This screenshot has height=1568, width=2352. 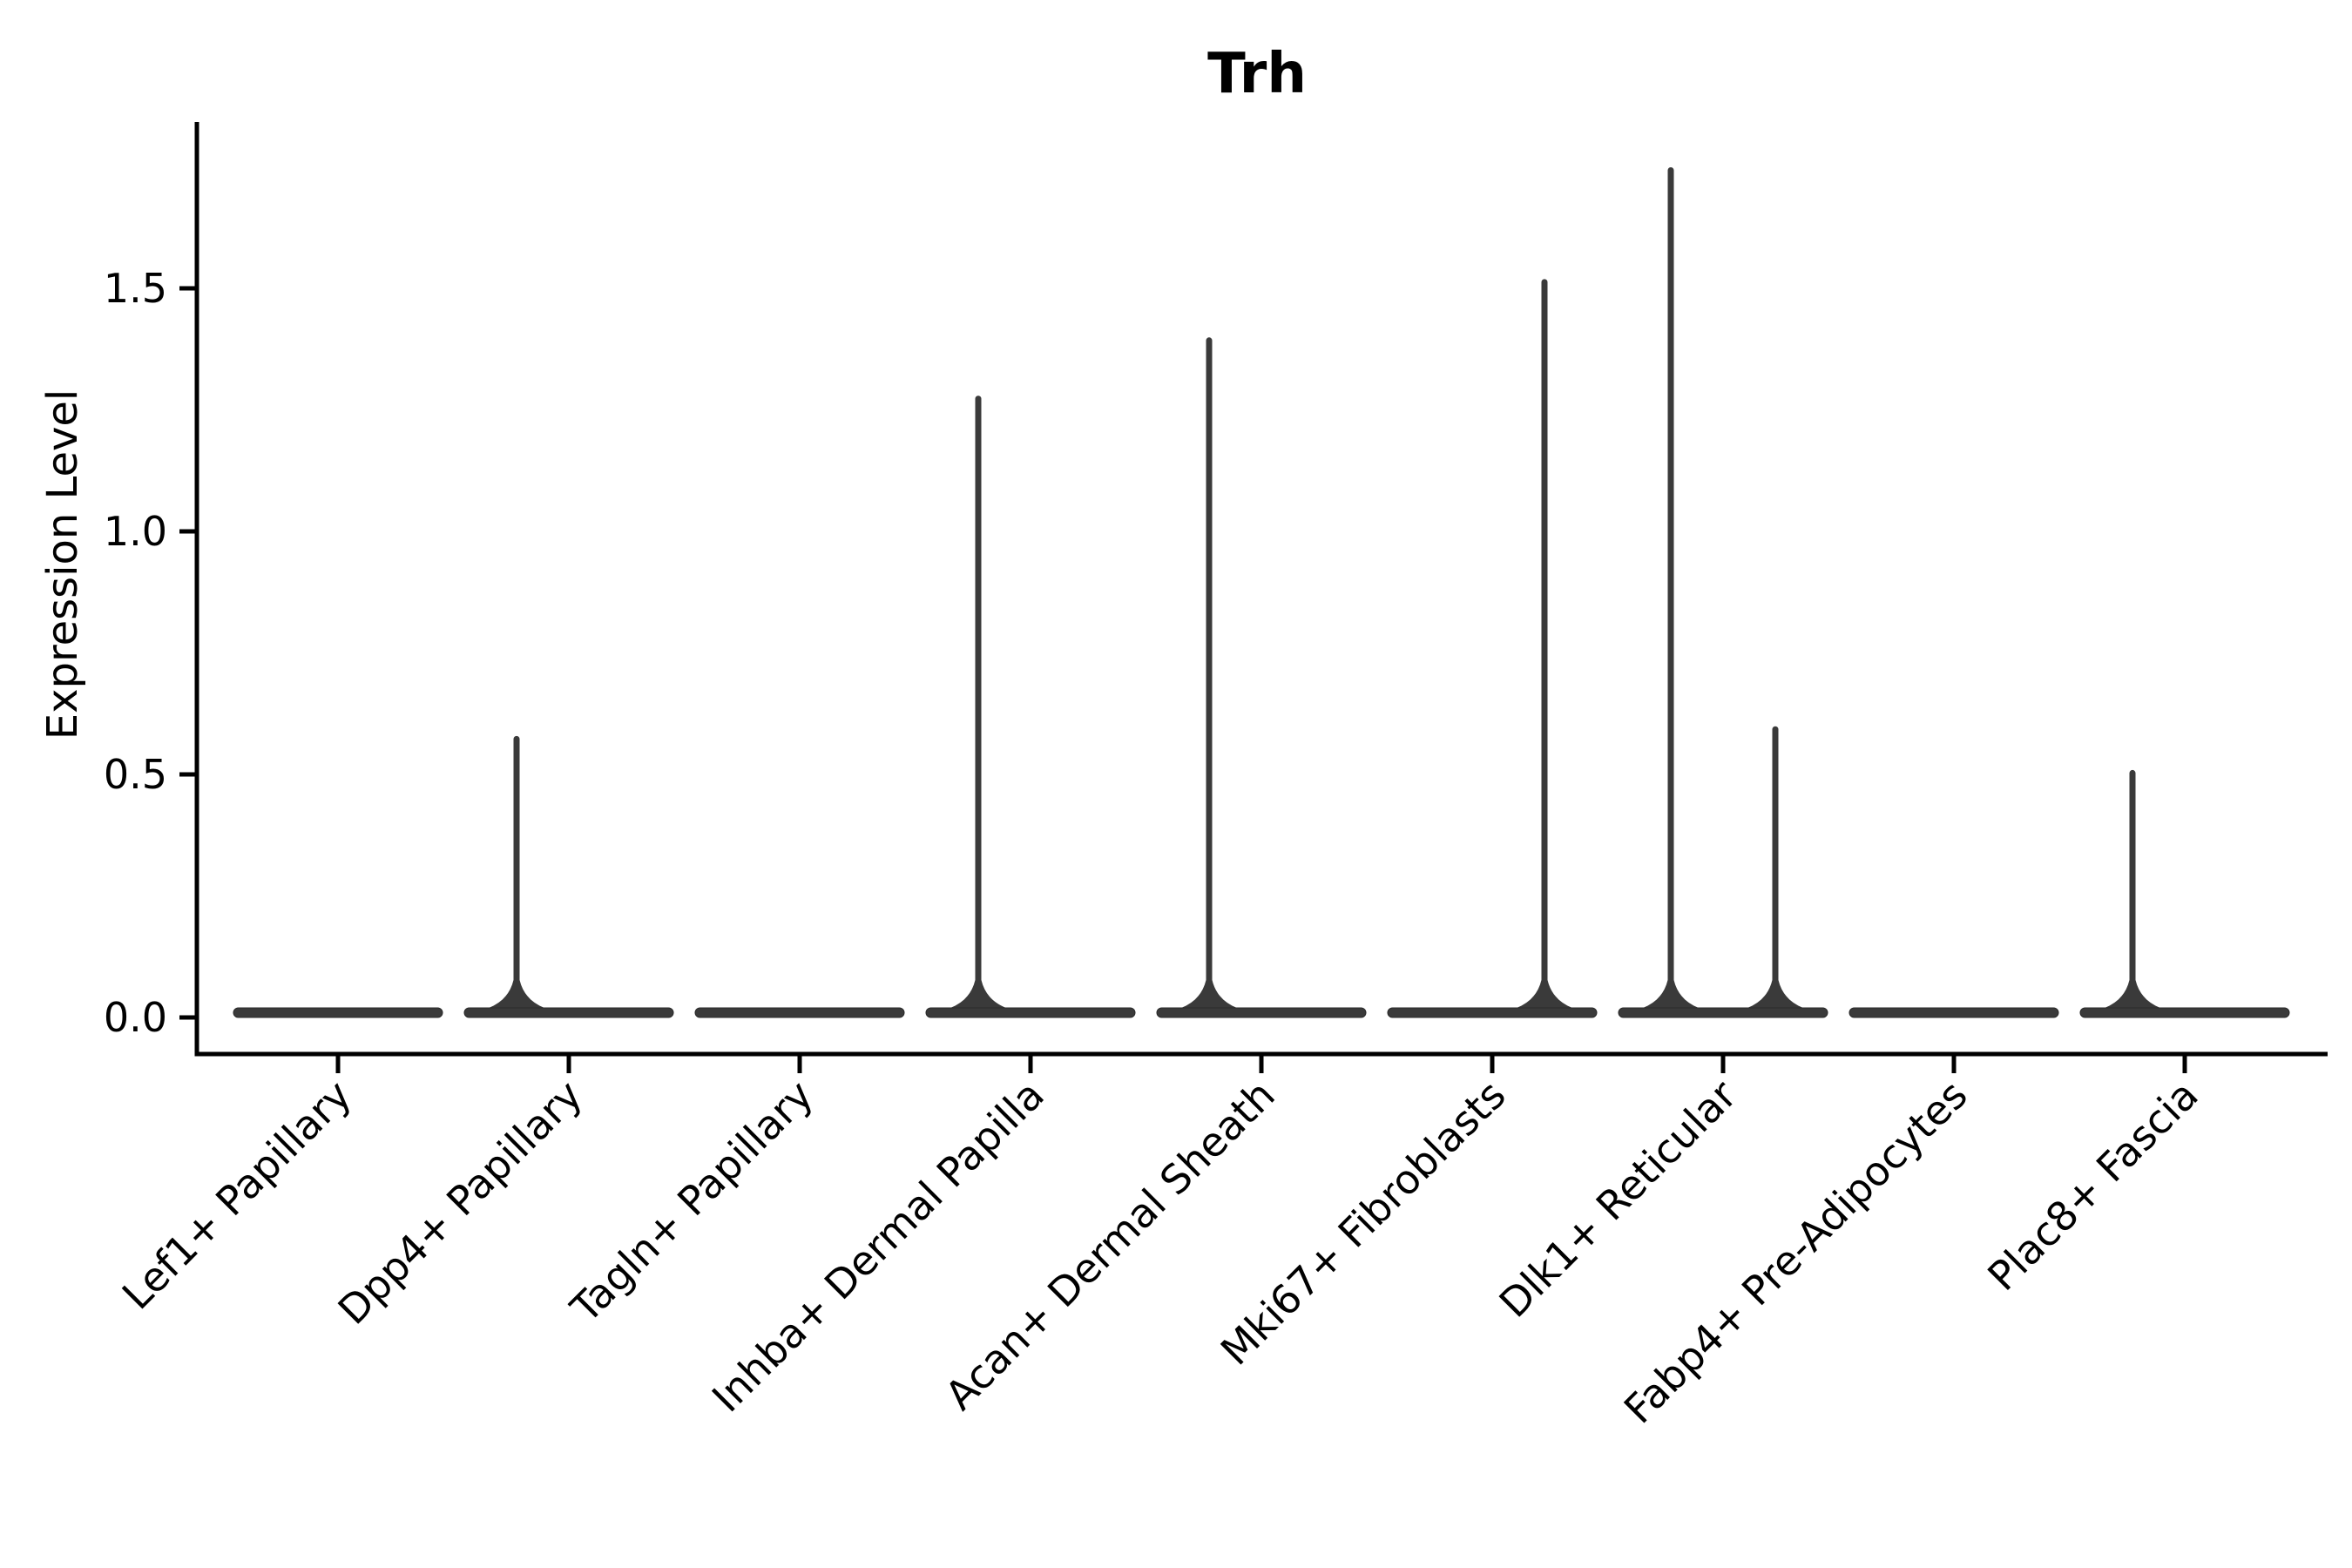 I want to click on y-axis-ticks: 0.0 0.5 1.0 1.5, so click(x=150, y=653).